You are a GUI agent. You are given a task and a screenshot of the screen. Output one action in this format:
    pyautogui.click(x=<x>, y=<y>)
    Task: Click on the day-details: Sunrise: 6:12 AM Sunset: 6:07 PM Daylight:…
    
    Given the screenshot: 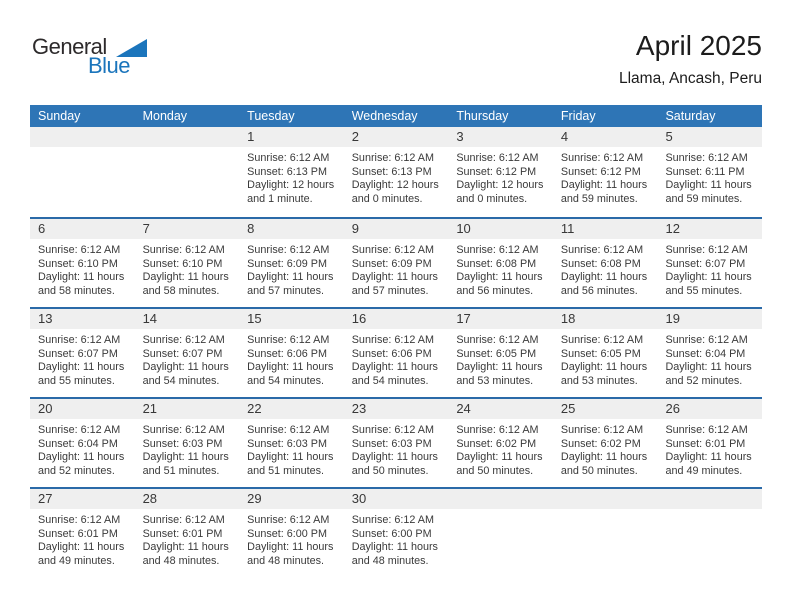 What is the action you would take?
    pyautogui.click(x=187, y=358)
    